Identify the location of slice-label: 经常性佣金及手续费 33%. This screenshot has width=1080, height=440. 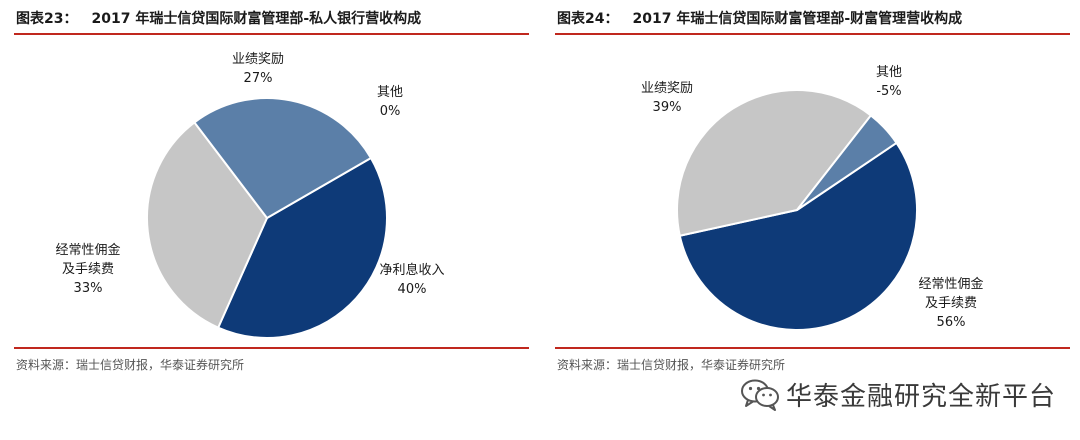
(87, 269).